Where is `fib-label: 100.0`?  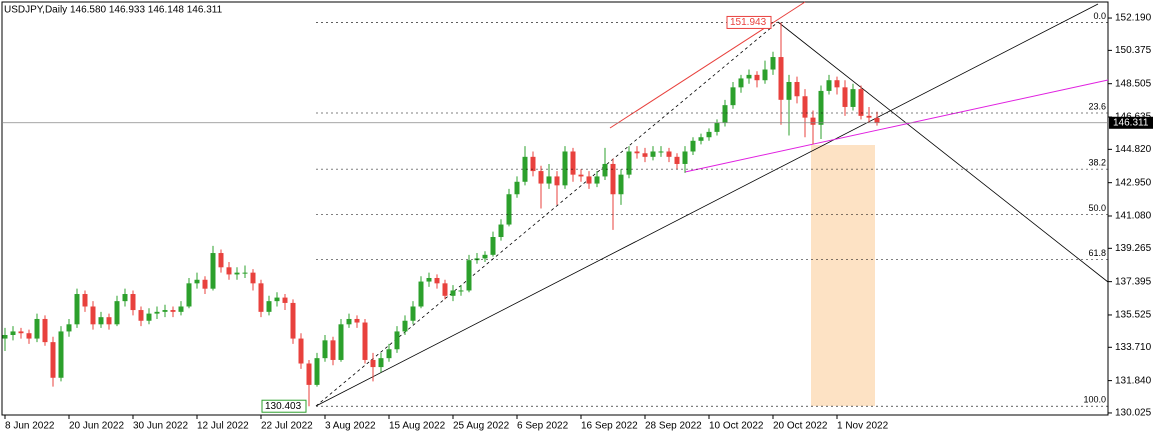 fib-label: 100.0 is located at coordinates (1094, 400).